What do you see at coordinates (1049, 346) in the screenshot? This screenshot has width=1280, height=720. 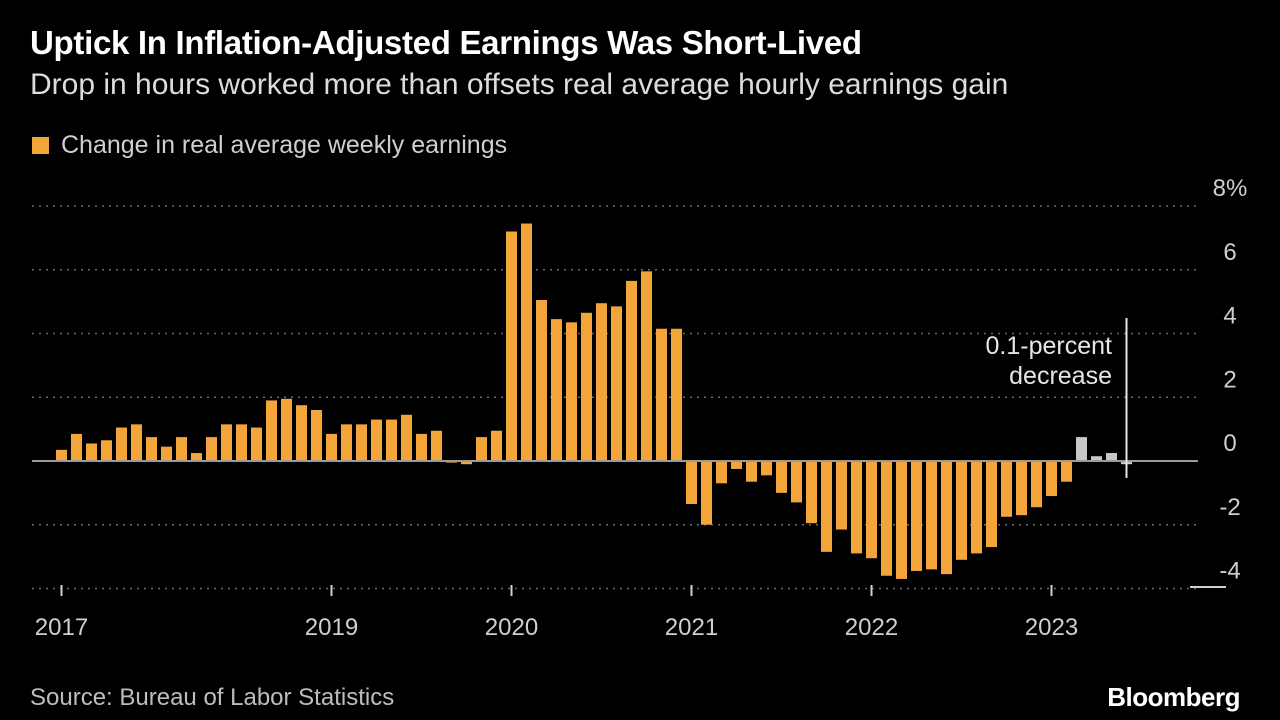 I see `annotation-text: 0.1-percent` at bounding box center [1049, 346].